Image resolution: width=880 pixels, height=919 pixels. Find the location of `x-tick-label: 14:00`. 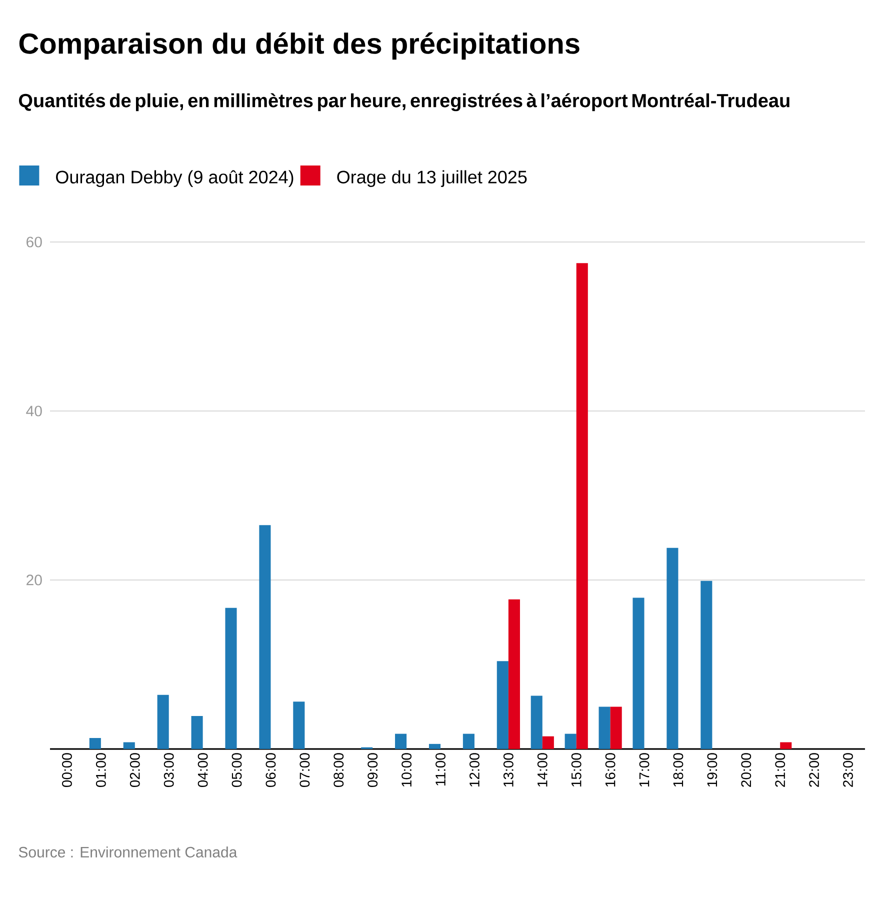

x-tick-label: 14:00 is located at coordinates (542, 769).